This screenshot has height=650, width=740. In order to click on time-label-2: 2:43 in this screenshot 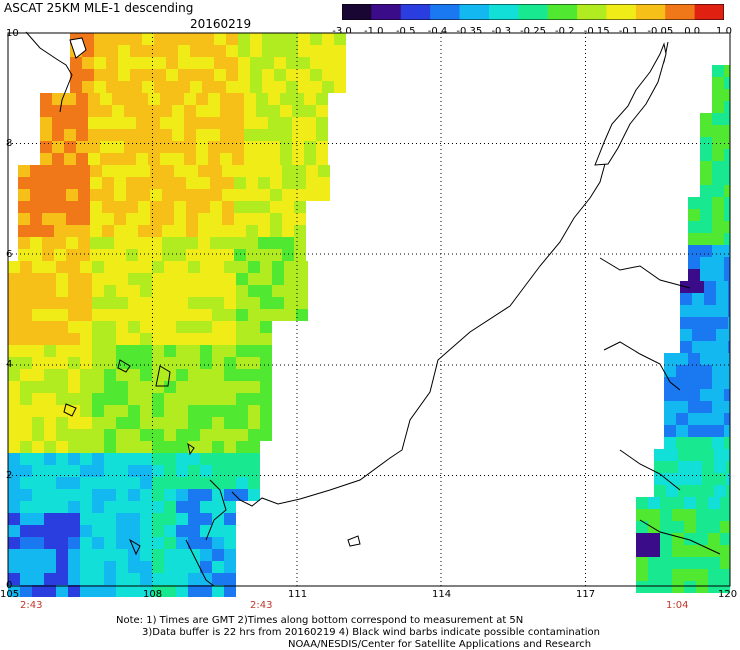, I will do `click(261, 605)`.